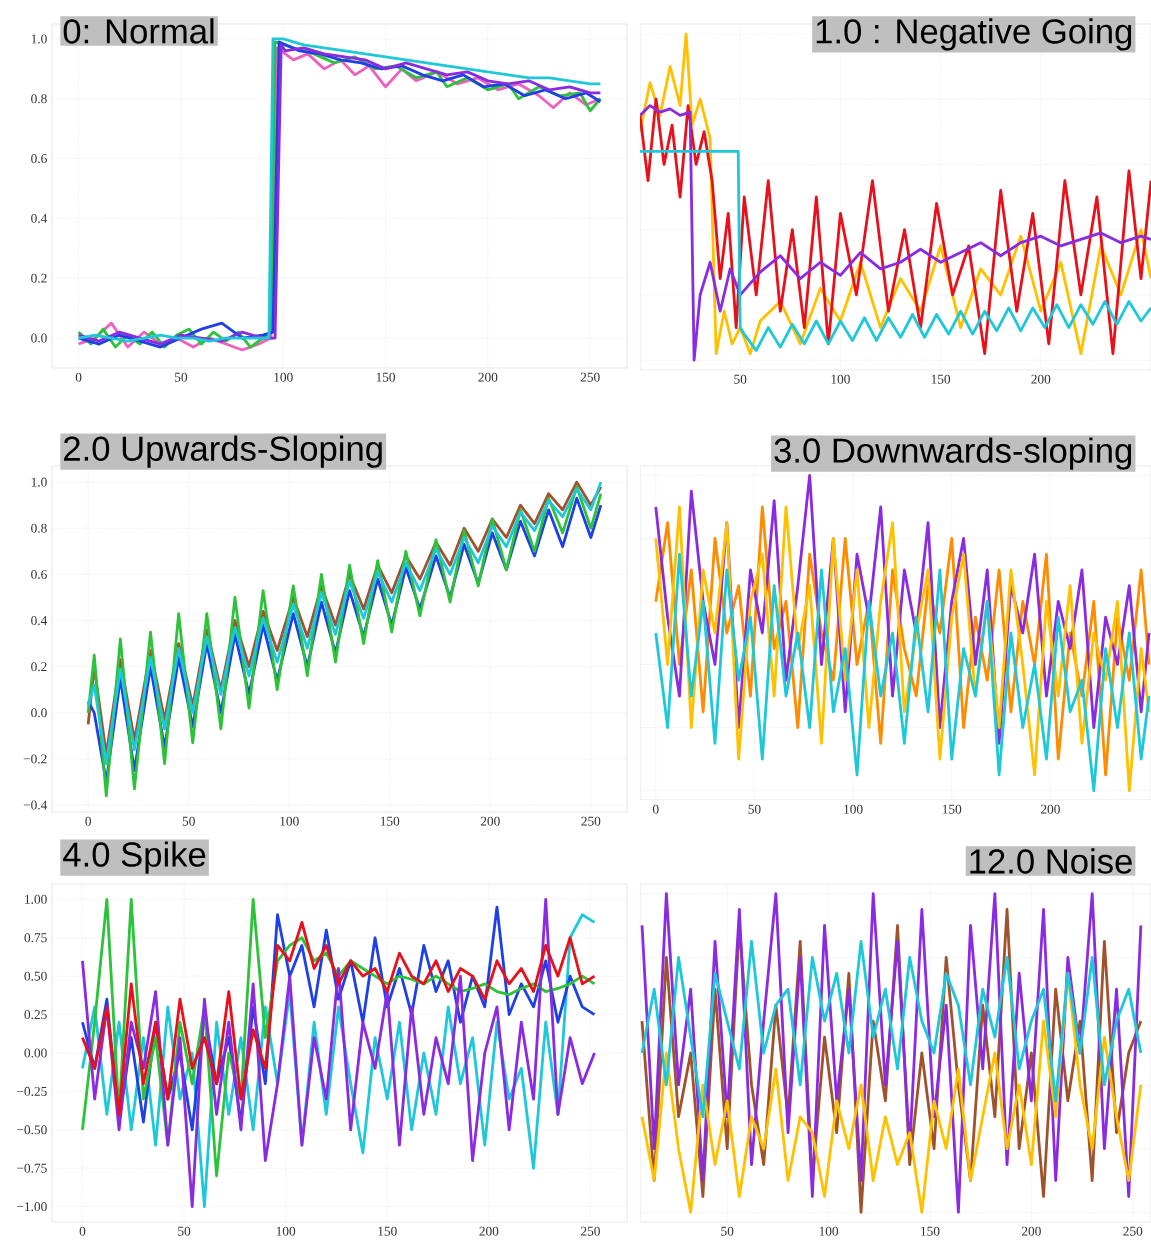 This screenshot has height=1251, width=1151. Describe the element at coordinates (134, 857) in the screenshot. I see `chart-title: 4.0 Spike` at that location.